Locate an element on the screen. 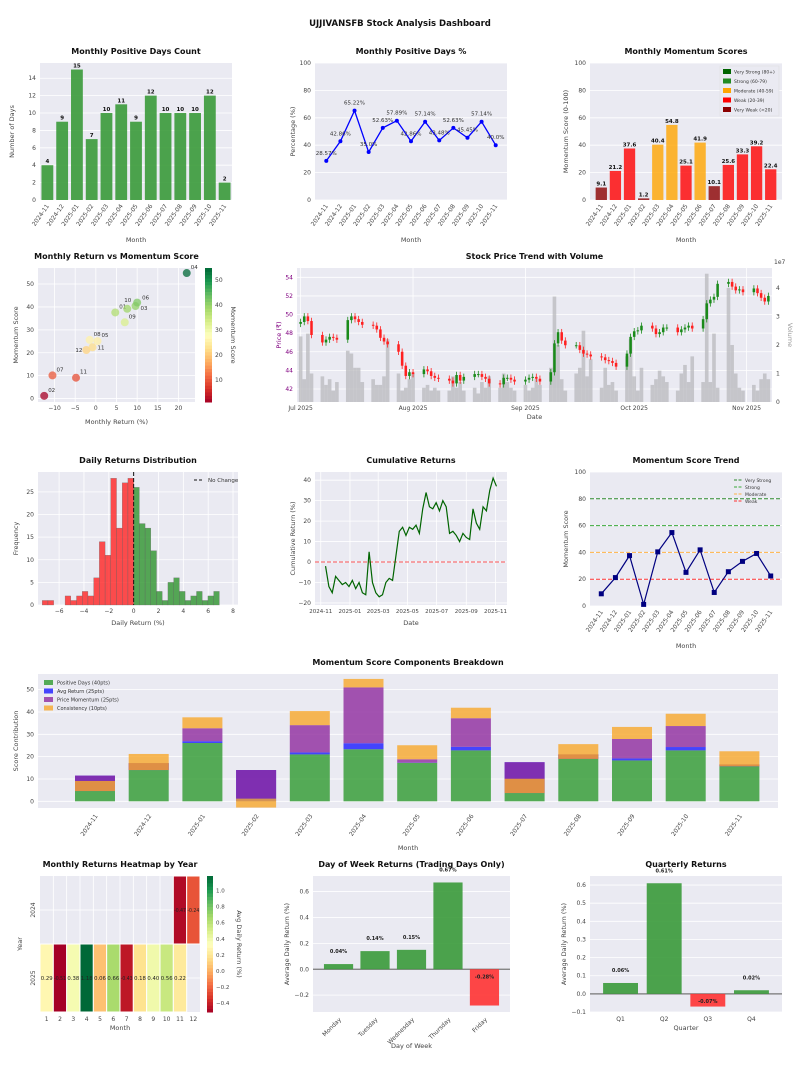 The height and width of the screenshot is (1066, 800). y-tick-label: 0.0 is located at coordinates (304, 969).